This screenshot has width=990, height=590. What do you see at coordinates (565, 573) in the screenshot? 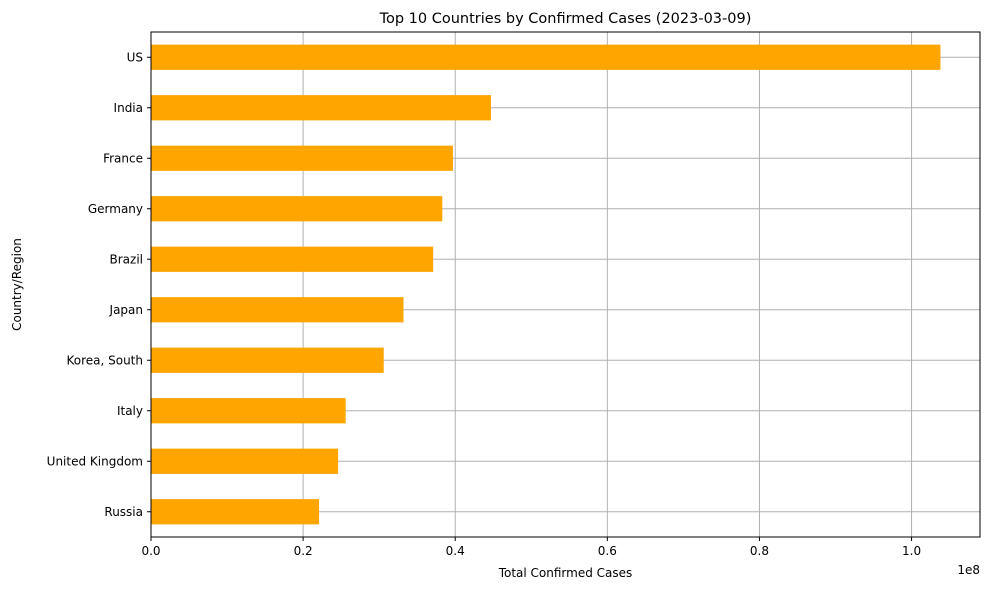
I see `x-axis-title: Total Confirmed Cases` at bounding box center [565, 573].